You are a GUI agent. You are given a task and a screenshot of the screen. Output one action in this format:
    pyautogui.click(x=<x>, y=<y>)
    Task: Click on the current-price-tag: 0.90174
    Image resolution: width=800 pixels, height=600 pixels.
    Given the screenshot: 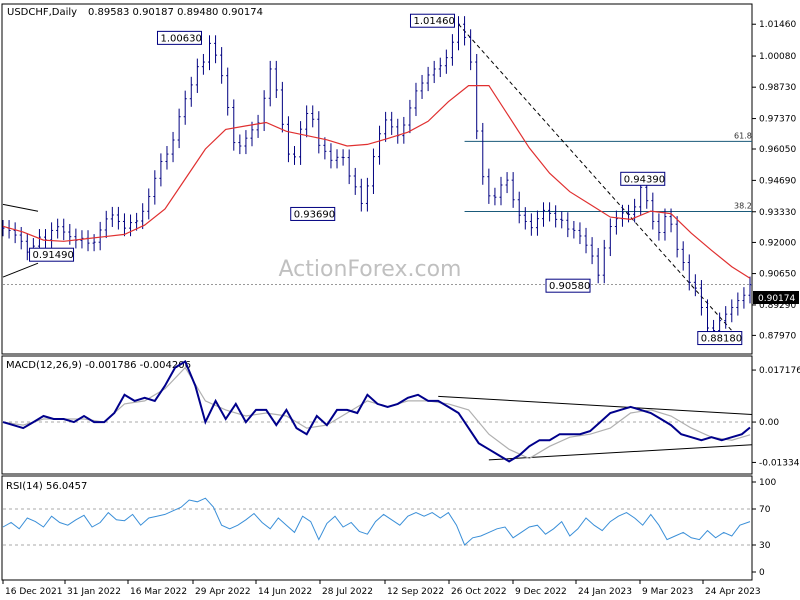 What is the action you would take?
    pyautogui.click(x=776, y=297)
    